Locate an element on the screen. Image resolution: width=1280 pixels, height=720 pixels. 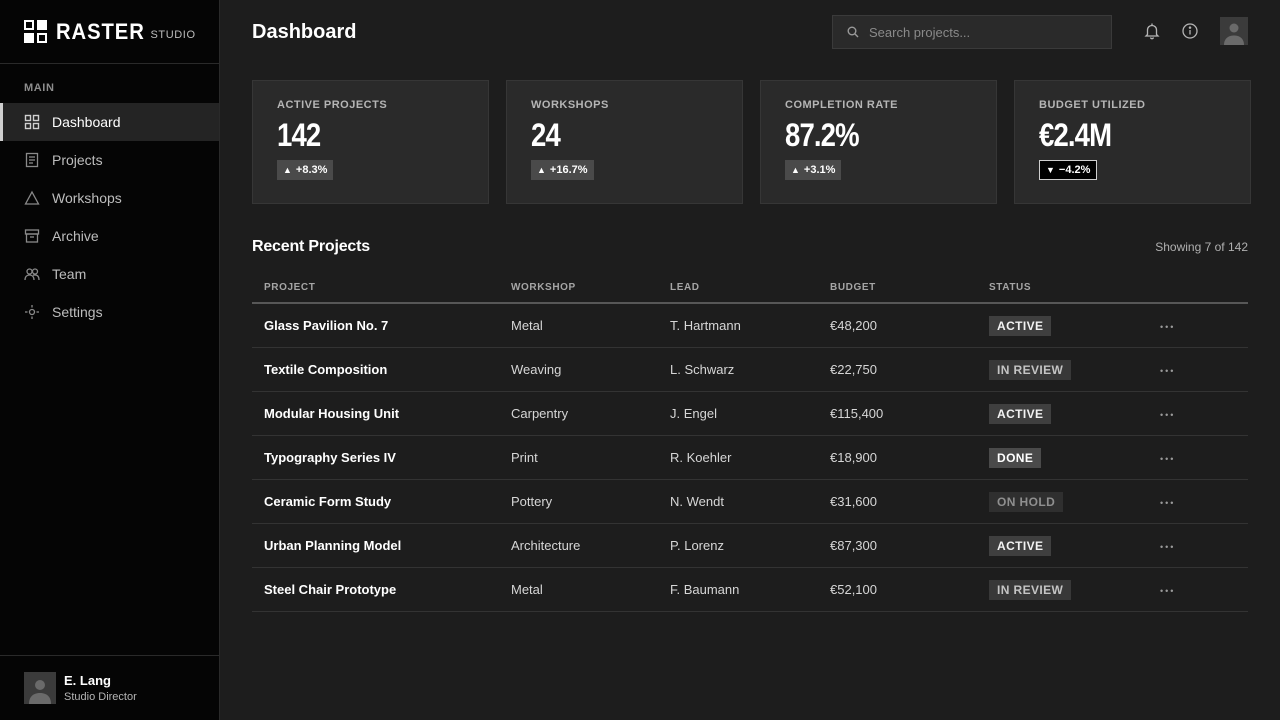
column-header: STATUS is located at coordinates (1010, 287).